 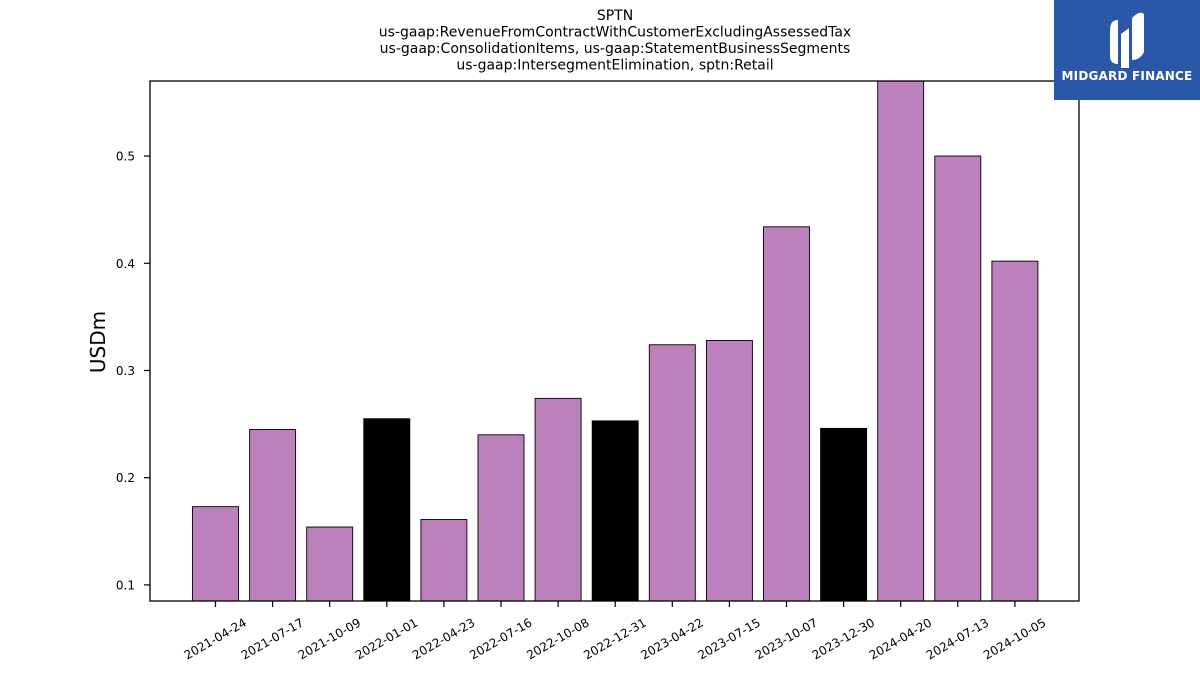 I want to click on y-tick-label: 0.3, so click(x=125, y=371).